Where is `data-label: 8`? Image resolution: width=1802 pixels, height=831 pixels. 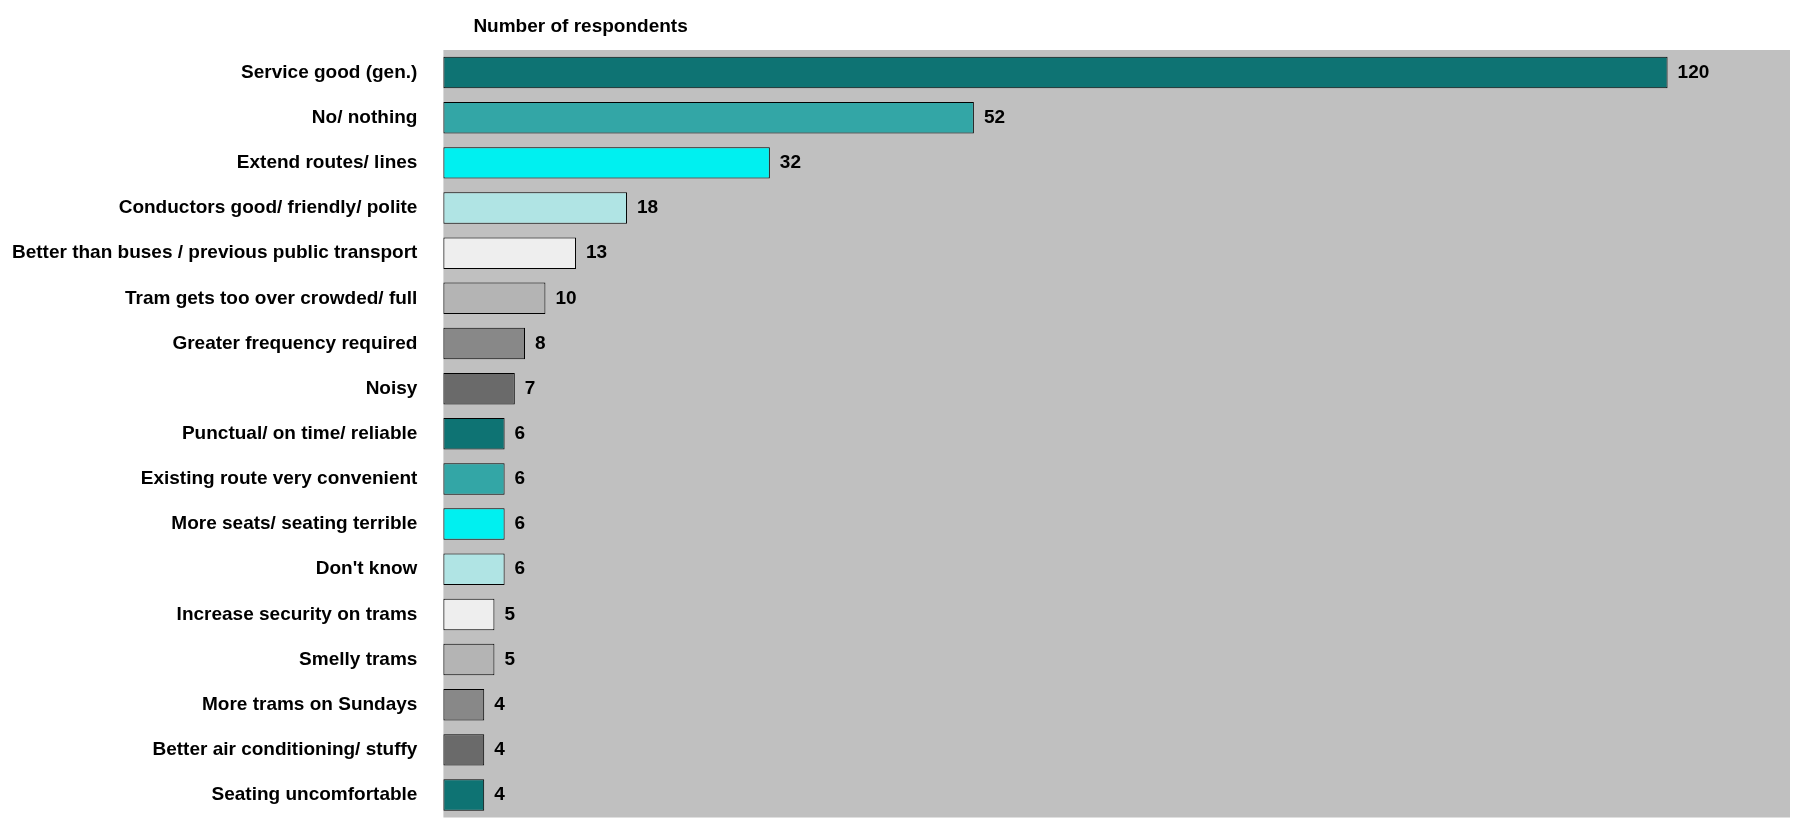 data-label: 8 is located at coordinates (540, 342).